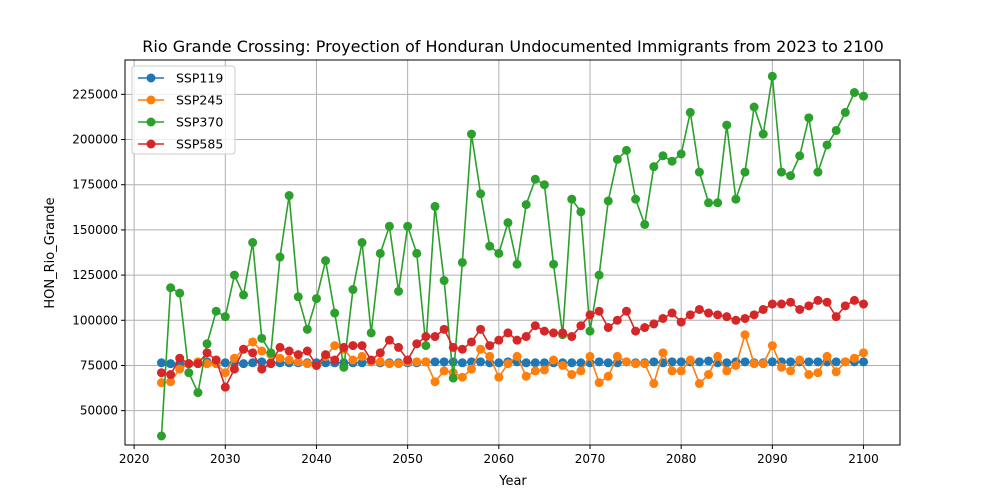 The image size is (1000, 500). I want to click on y-tick-label: 125000, so click(95, 275).